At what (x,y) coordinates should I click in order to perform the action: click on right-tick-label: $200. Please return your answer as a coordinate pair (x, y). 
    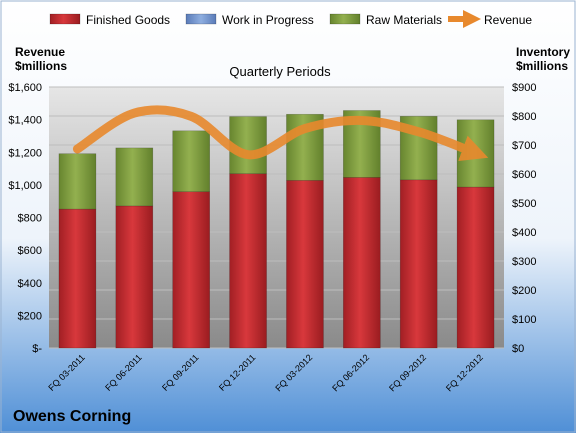
    Looking at the image, I should click on (524, 291).